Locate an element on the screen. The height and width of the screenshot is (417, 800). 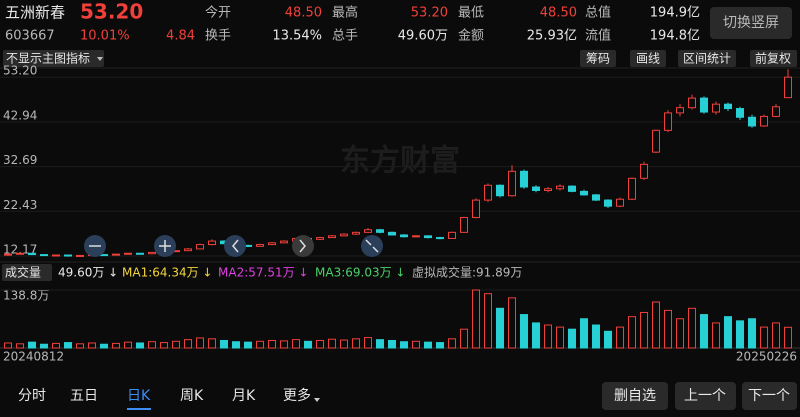
rotate-button-label: 切换竖屏 is located at coordinates (751, 22).